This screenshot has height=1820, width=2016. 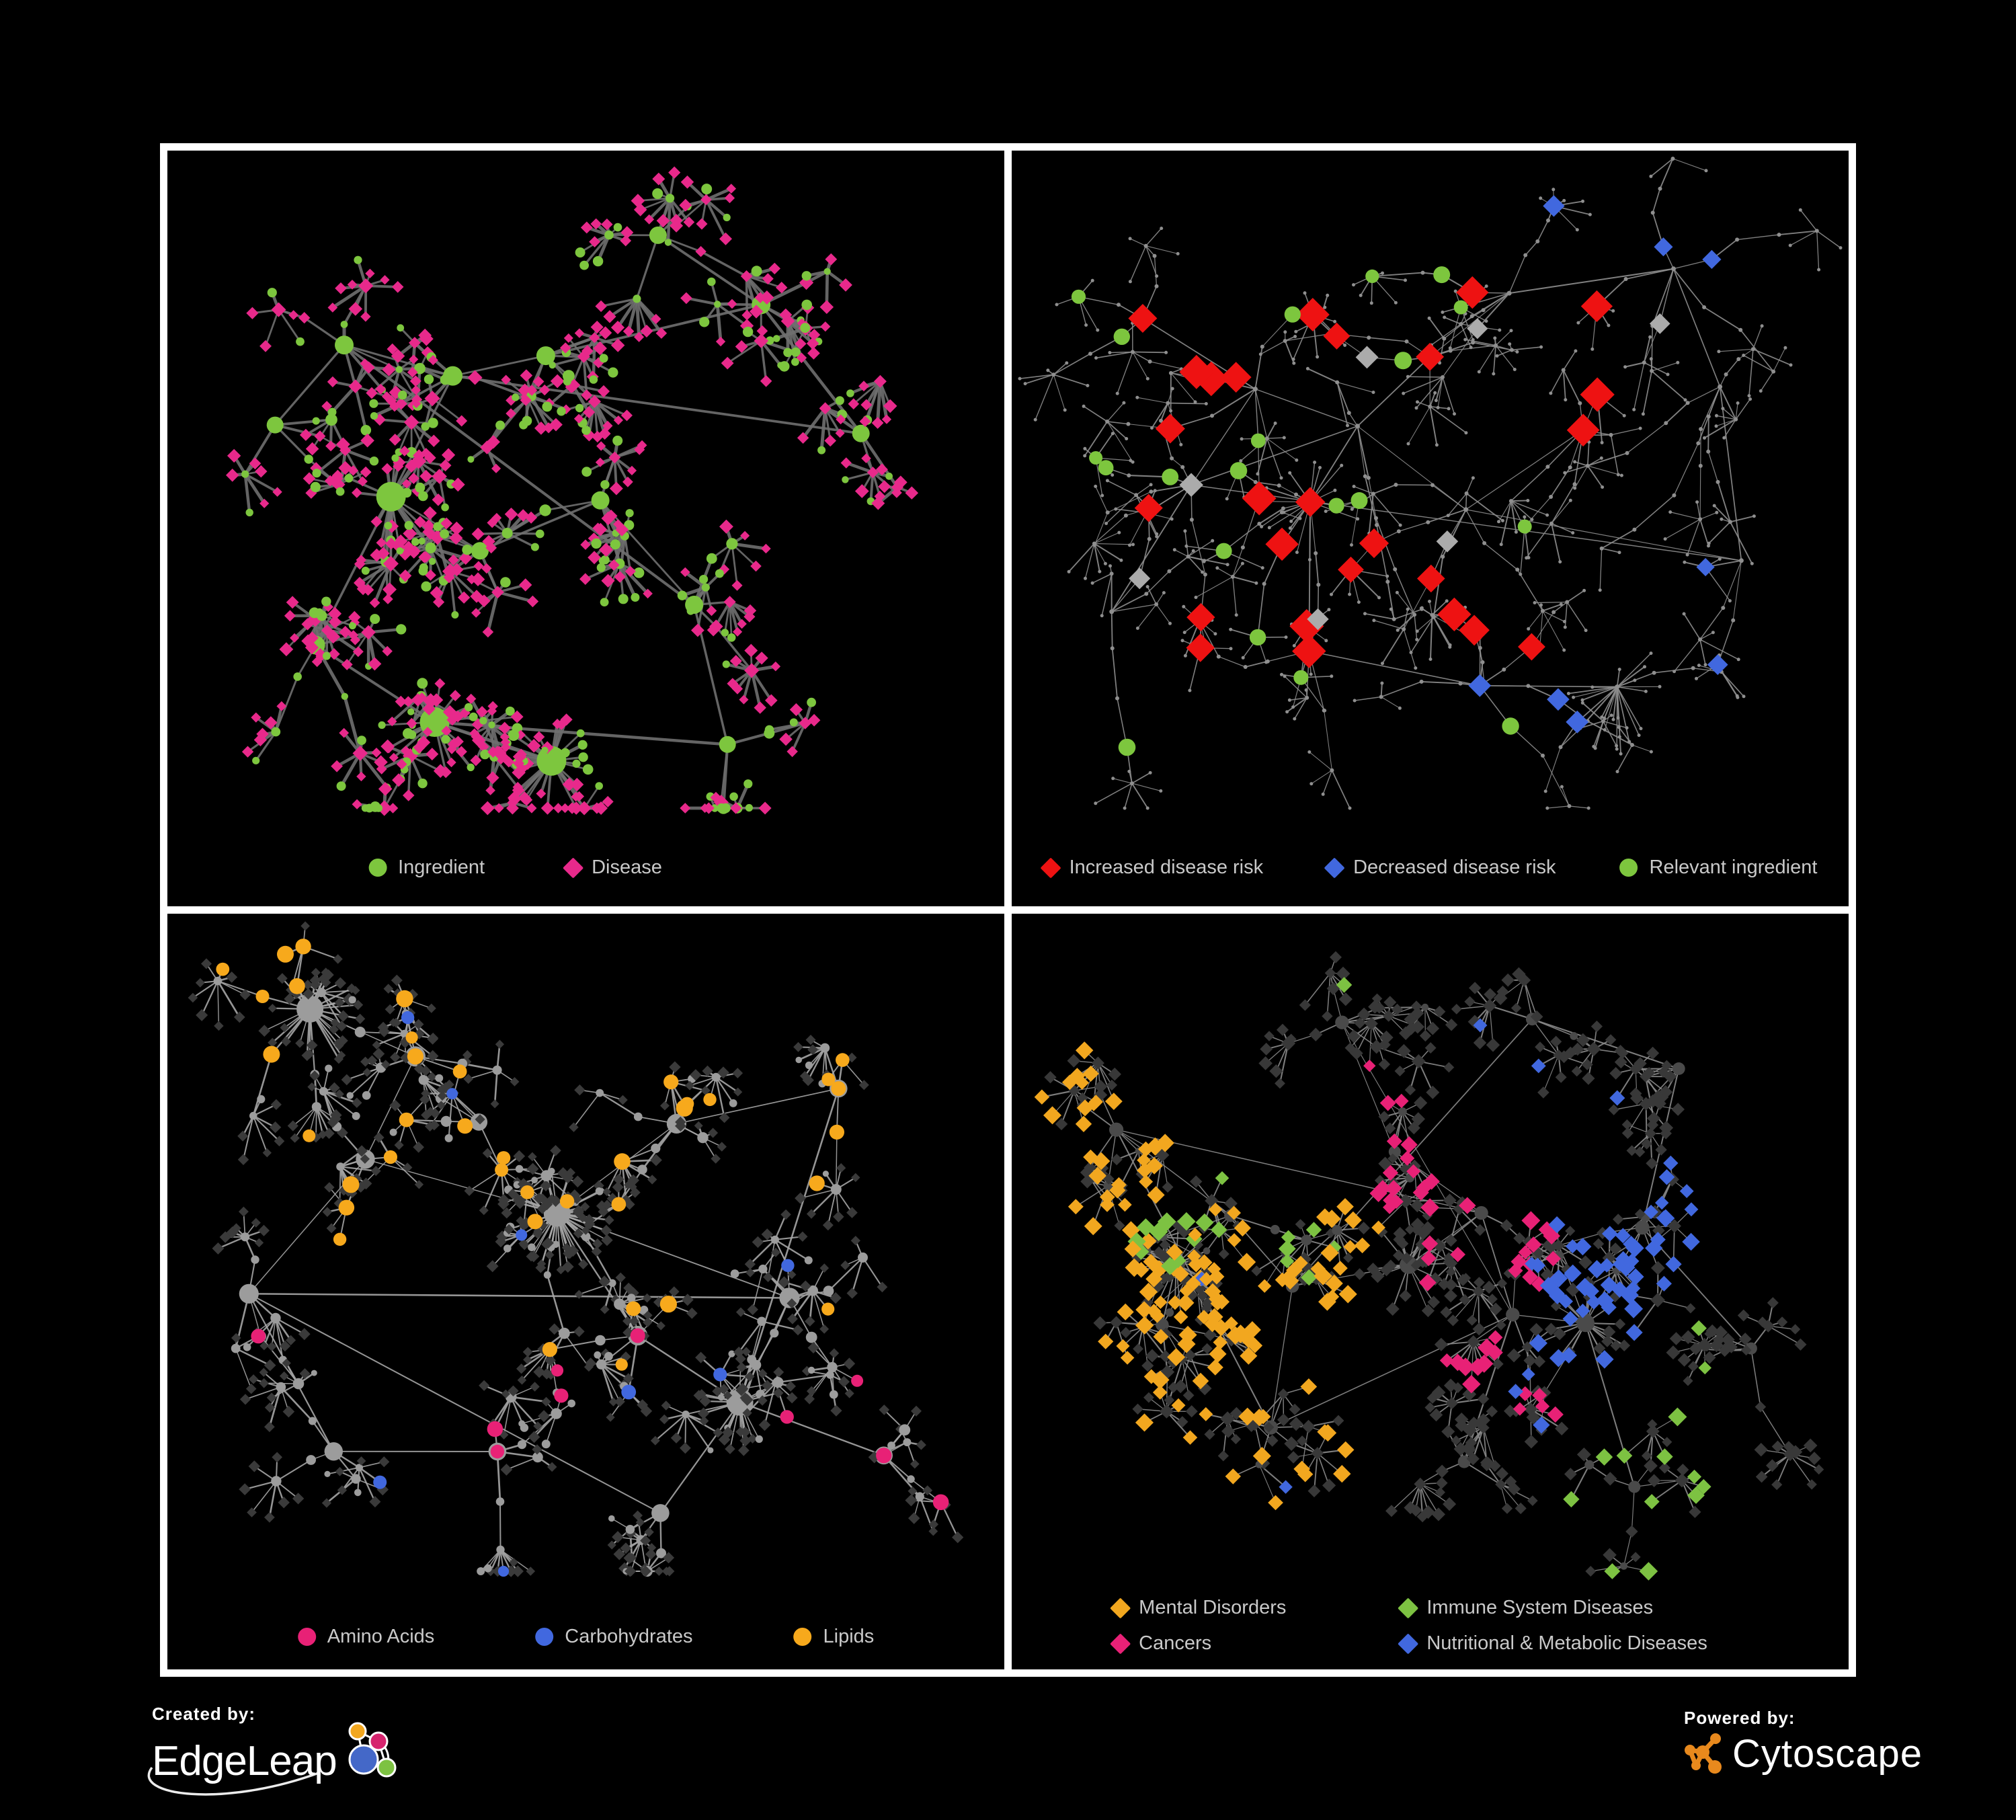 I want to click on powered-by-block: Powered by: Cytoscape, so click(x=1803, y=1742).